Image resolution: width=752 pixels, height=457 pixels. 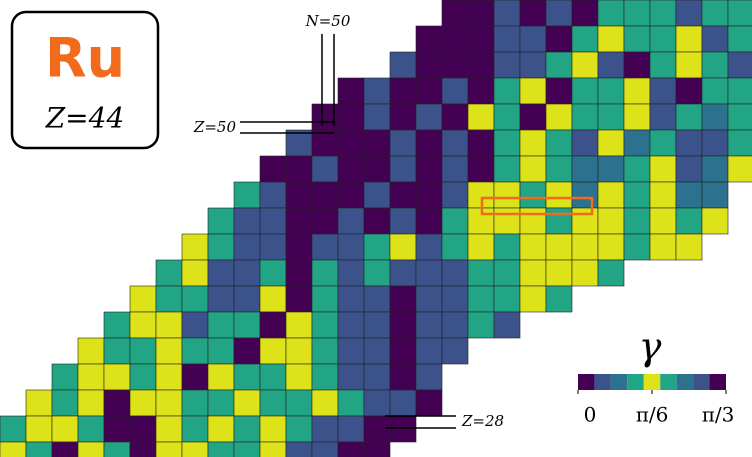 What do you see at coordinates (718, 415) in the screenshot?
I see `colorbar-tick-label: π/3` at bounding box center [718, 415].